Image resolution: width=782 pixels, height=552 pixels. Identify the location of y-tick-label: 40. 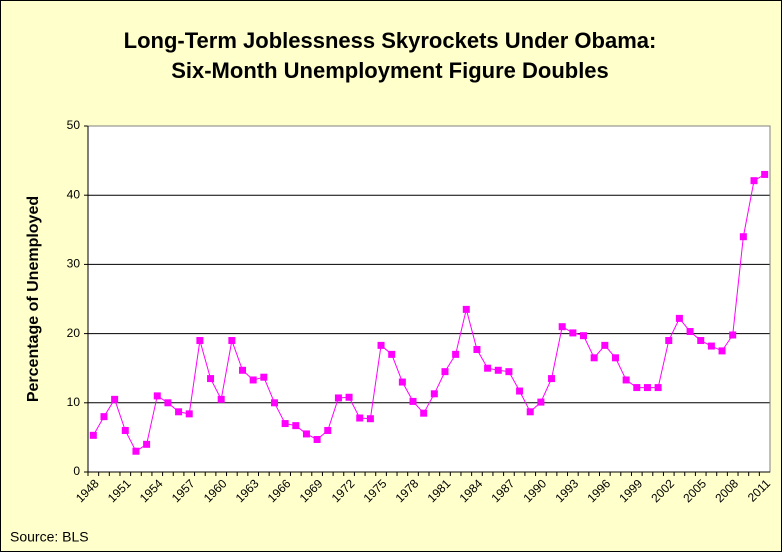
(74, 194).